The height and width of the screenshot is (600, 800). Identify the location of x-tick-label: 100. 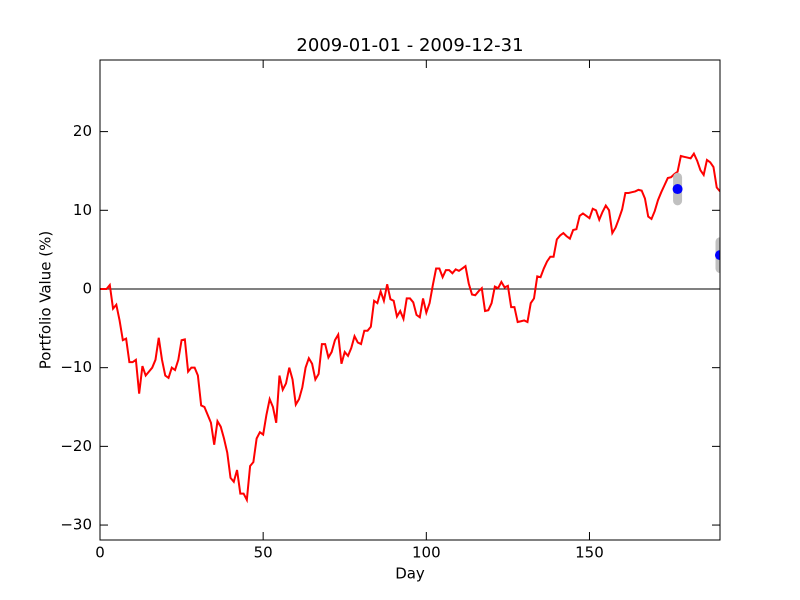
(426, 553).